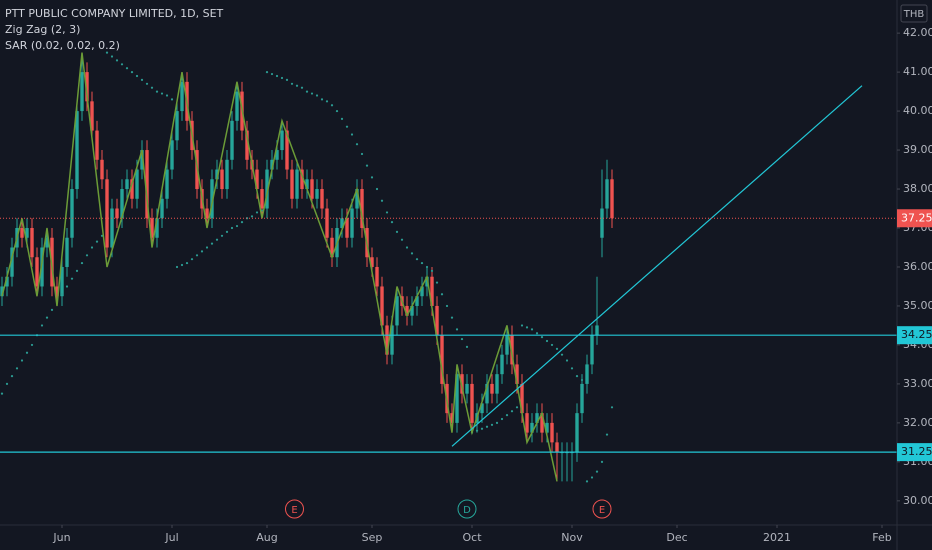  Describe the element at coordinates (171, 537) in the screenshot. I see `x-tick-label: Jul` at that location.